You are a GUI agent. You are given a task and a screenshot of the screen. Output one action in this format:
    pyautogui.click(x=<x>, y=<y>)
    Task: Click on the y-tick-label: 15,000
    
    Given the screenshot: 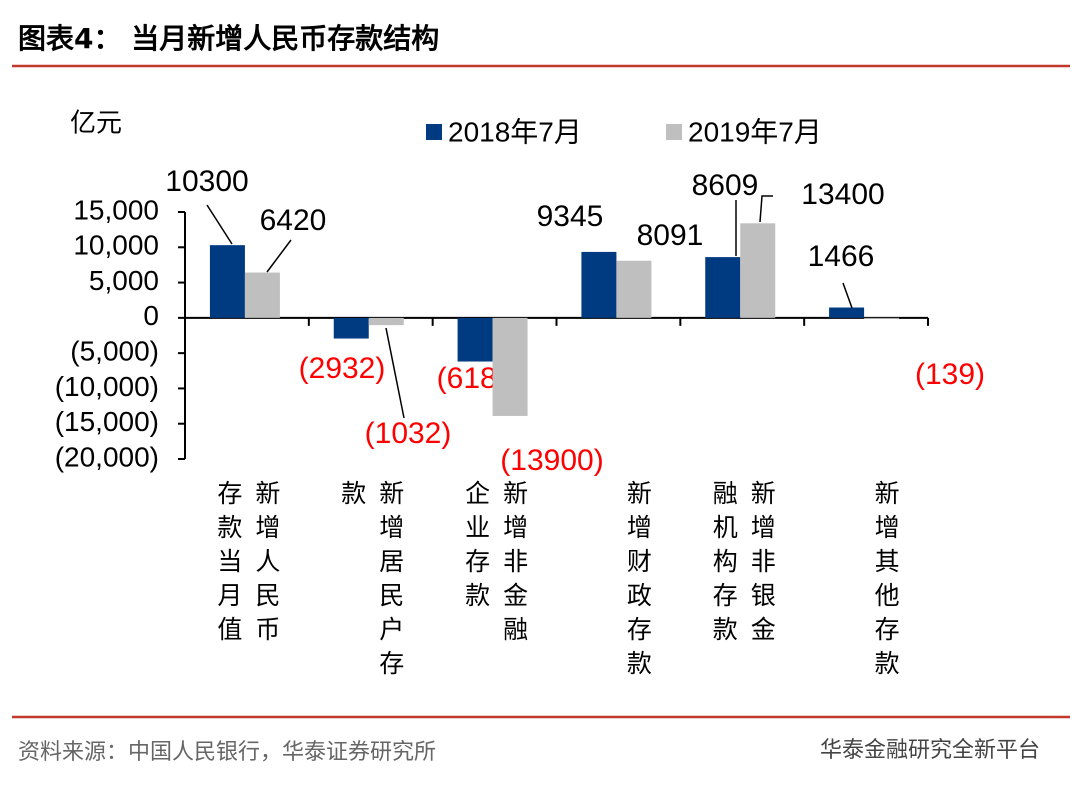 What is the action you would take?
    pyautogui.click(x=116, y=209)
    